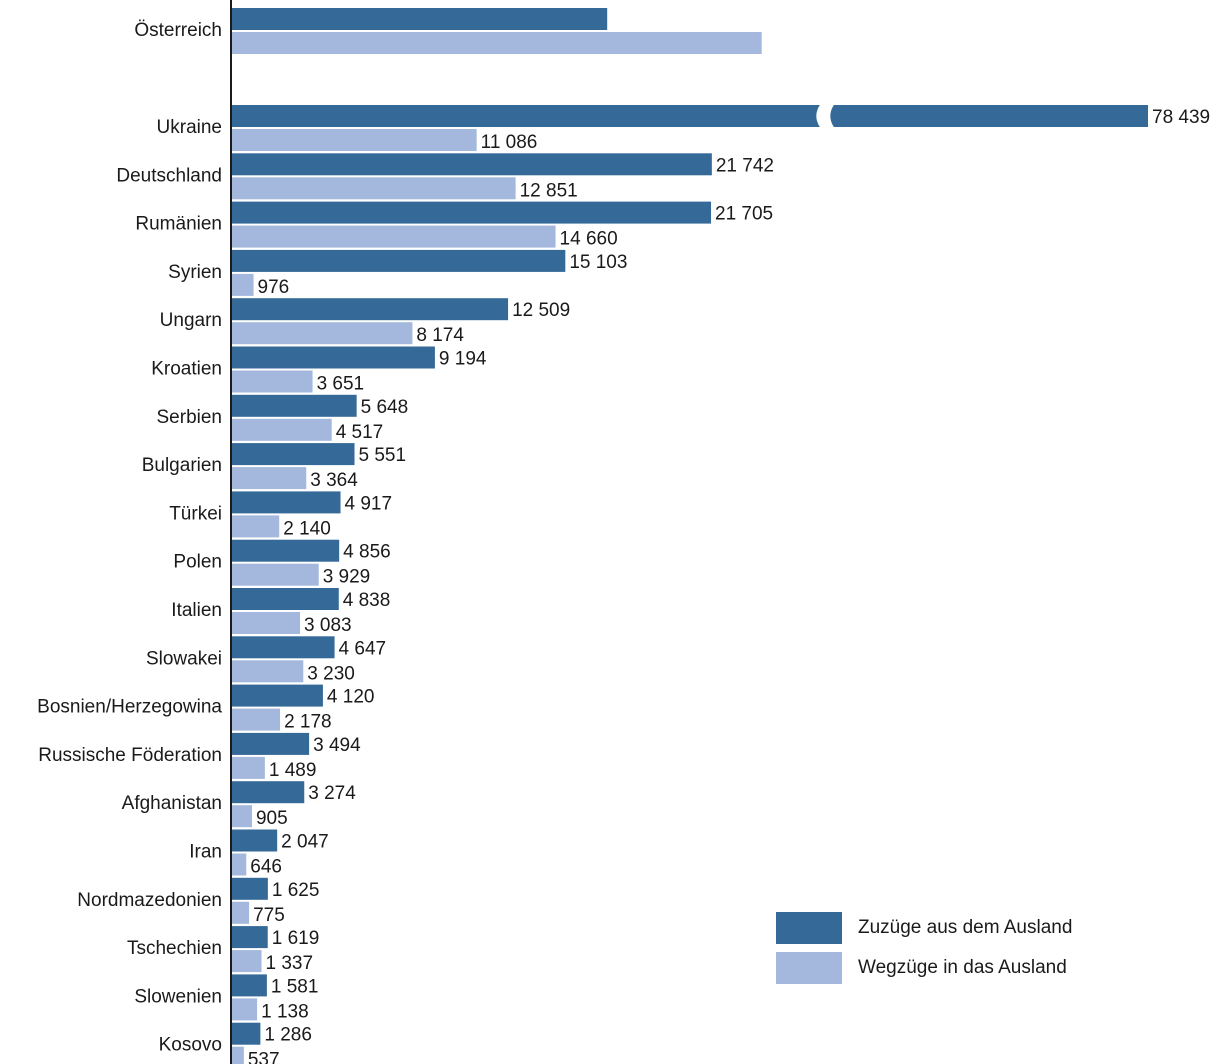 The width and height of the screenshot is (1230, 1064). I want to click on bar-zuzuege-nordmazedonien, so click(250, 888).